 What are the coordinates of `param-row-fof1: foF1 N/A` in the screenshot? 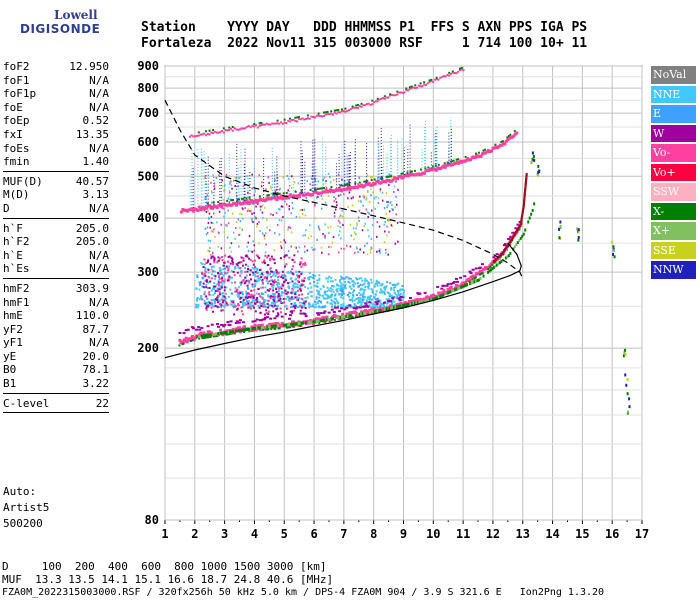 It's located at (56, 81).